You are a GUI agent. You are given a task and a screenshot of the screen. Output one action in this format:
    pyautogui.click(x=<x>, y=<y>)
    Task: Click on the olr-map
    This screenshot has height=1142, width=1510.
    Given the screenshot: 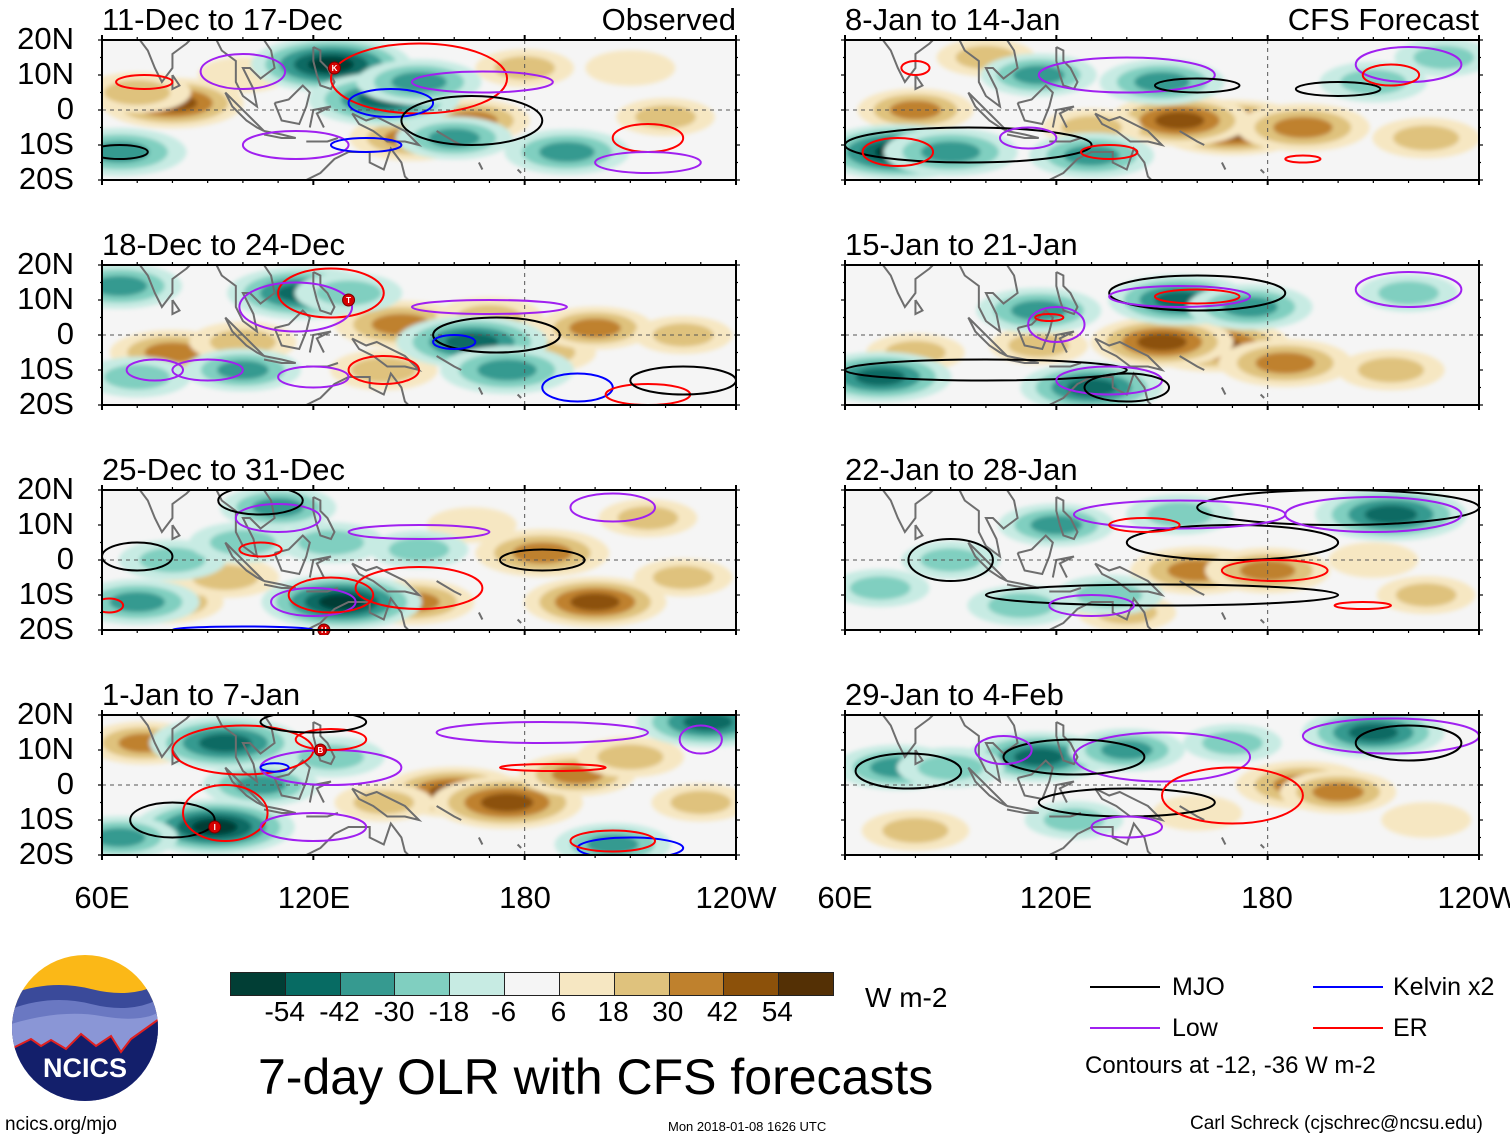 What is the action you would take?
    pyautogui.click(x=1162, y=335)
    